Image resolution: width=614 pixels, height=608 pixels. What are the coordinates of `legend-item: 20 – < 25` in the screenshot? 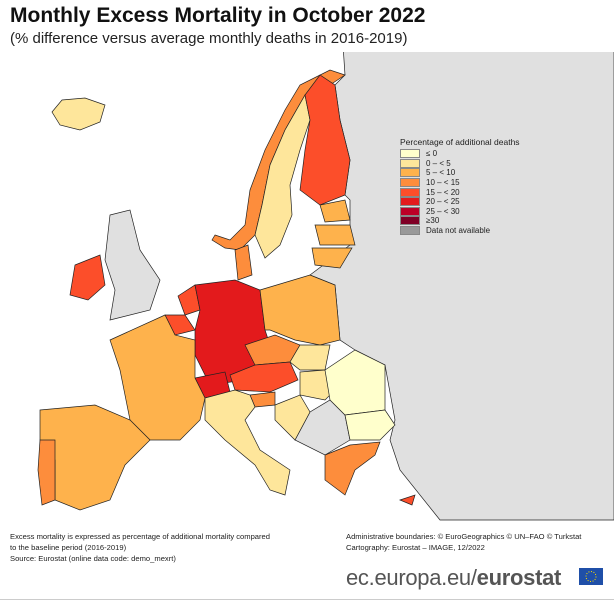 It's located at (460, 202).